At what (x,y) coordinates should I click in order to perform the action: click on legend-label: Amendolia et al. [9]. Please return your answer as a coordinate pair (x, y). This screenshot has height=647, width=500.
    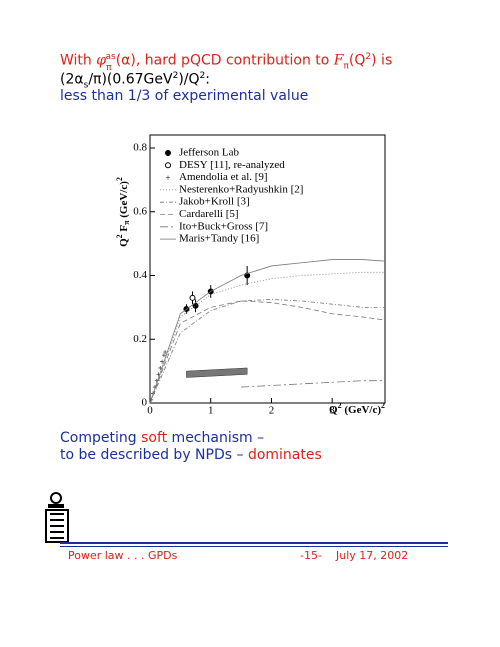
    Looking at the image, I should click on (223, 177).